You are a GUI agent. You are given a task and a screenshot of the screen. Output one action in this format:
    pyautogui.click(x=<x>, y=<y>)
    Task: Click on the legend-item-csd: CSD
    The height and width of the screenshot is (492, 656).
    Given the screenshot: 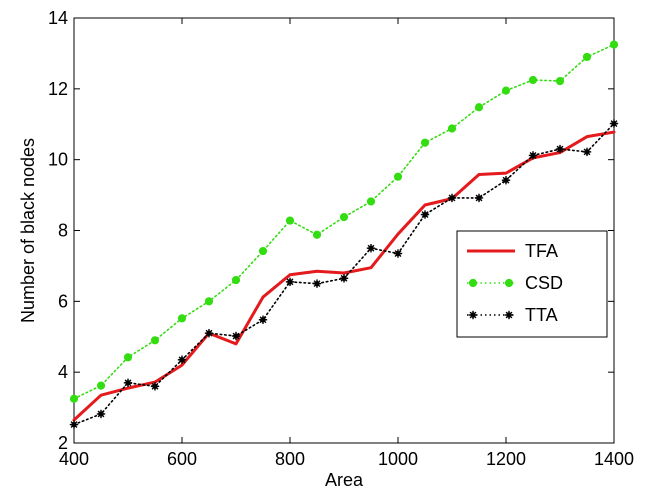 What is the action you would take?
    pyautogui.click(x=515, y=283)
    